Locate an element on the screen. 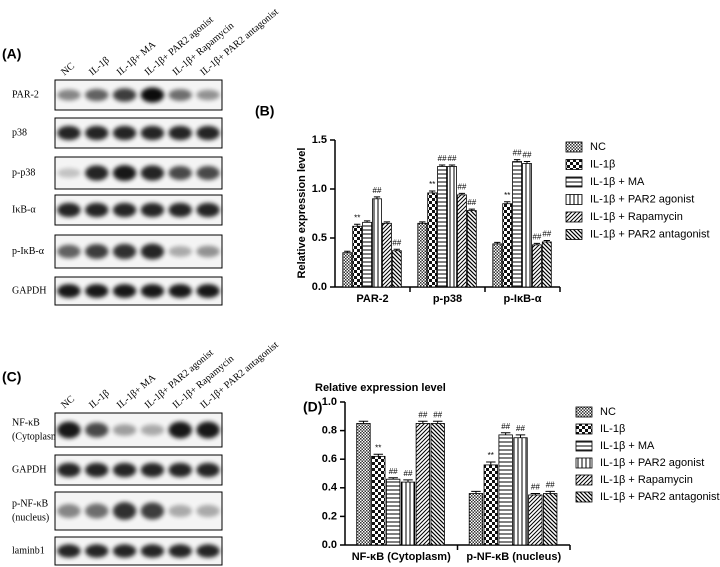 This screenshot has width=720, height=567. y-tick-label: 0.4 is located at coordinates (330, 488).